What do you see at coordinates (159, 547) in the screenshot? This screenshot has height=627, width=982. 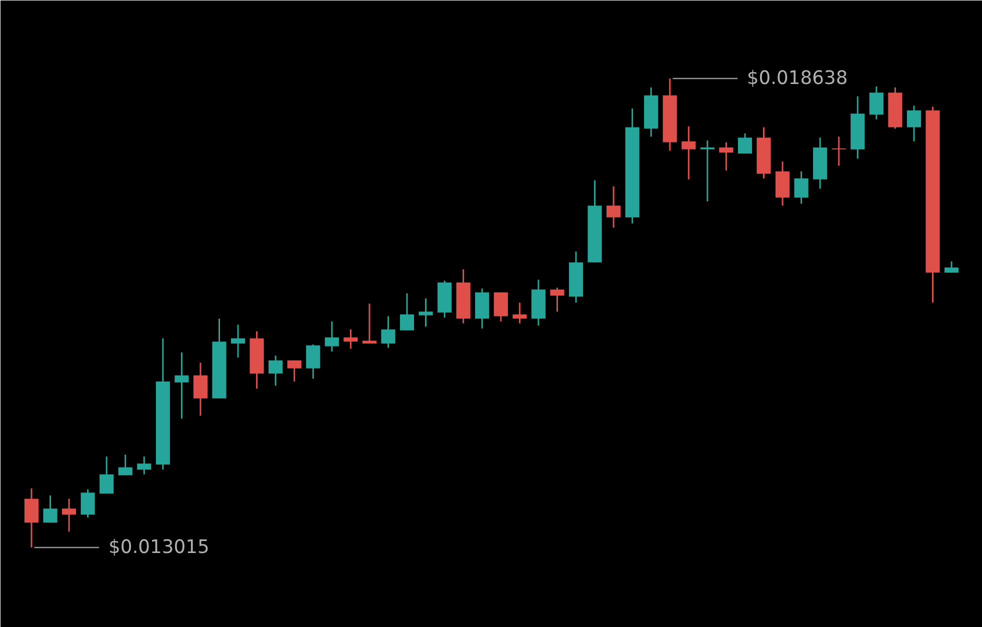 I see `annotation: $0.013015` at bounding box center [159, 547].